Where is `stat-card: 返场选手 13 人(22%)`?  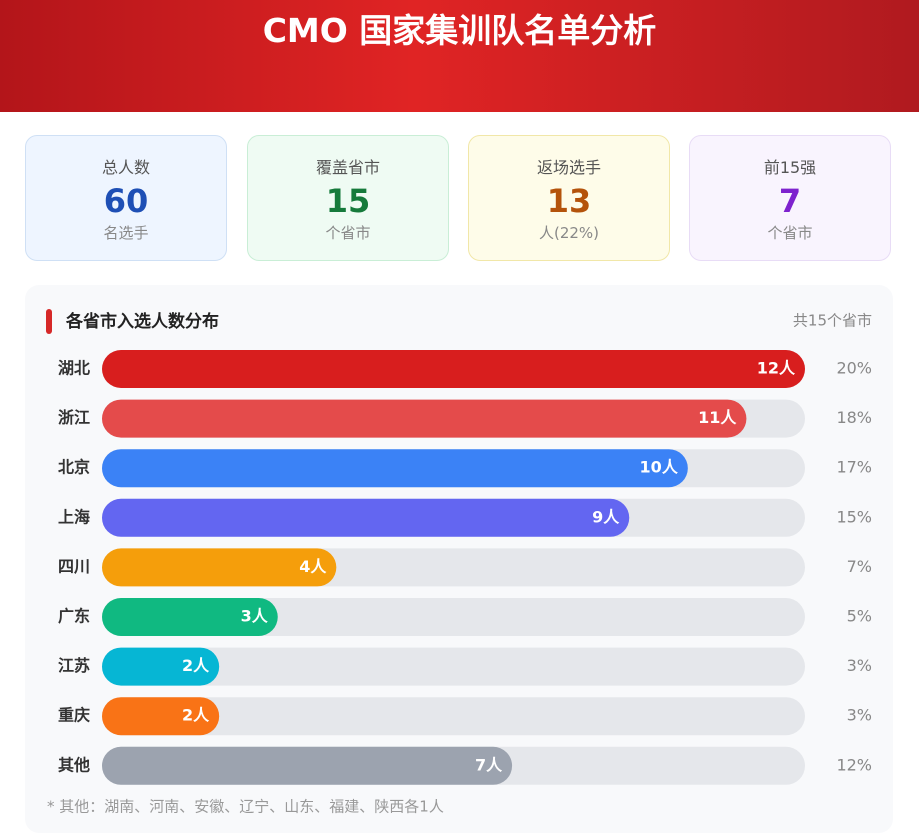
stat-card: 返场选手 13 人(22%) is located at coordinates (569, 198).